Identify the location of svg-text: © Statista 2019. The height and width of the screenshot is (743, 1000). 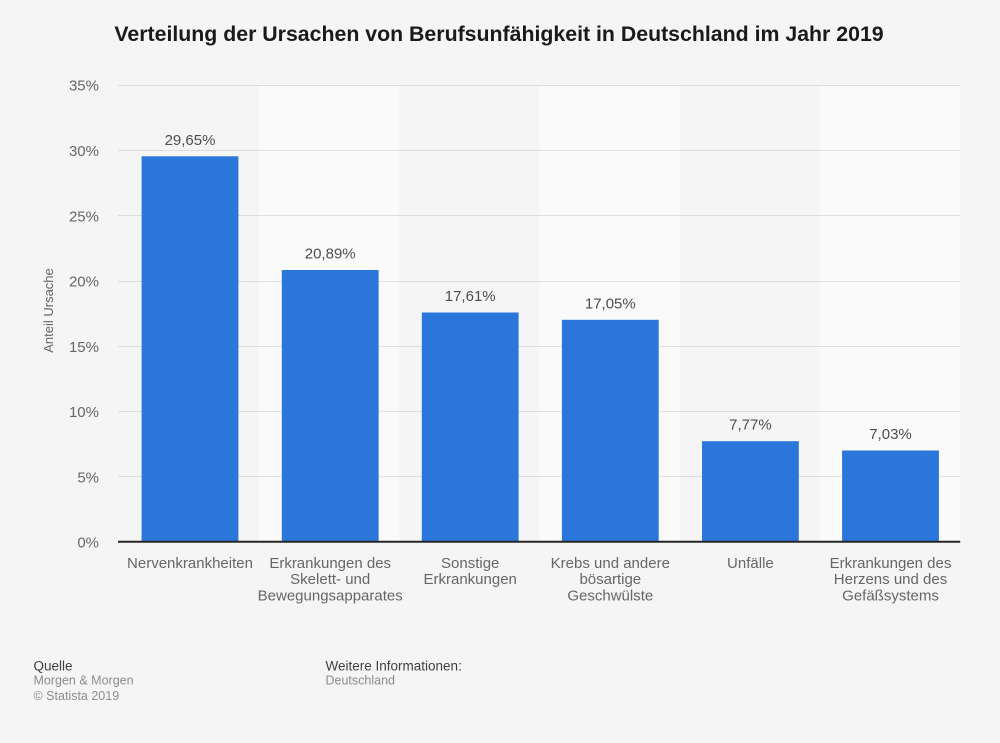
(77, 696).